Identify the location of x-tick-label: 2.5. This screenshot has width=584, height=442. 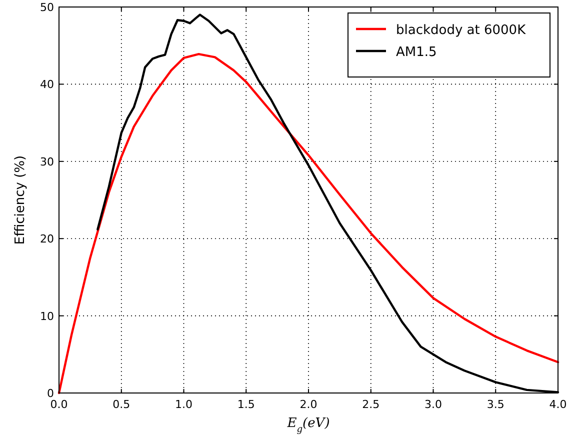
(371, 404).